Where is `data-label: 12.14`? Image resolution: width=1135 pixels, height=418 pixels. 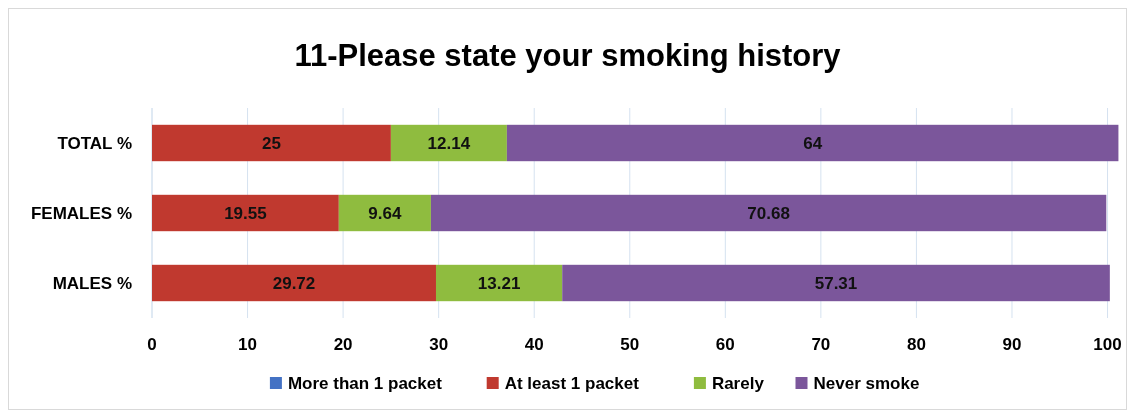 data-label: 12.14 is located at coordinates (449, 143).